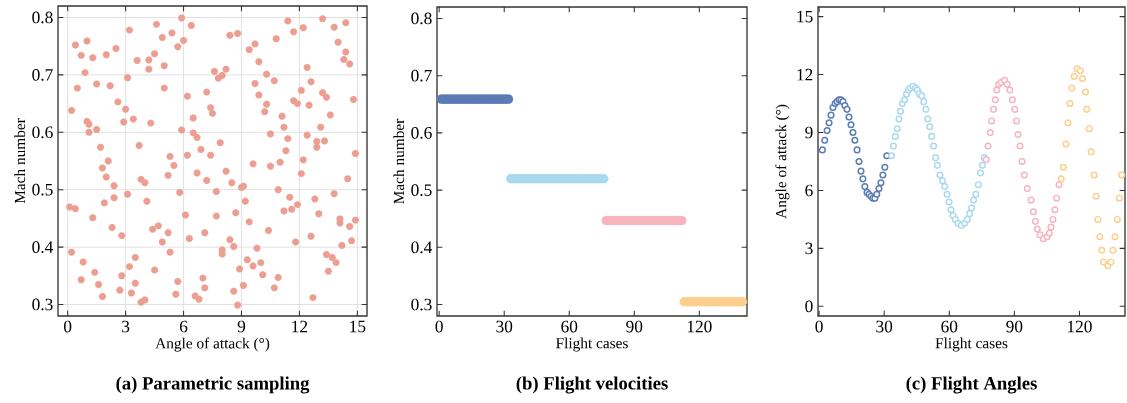 This screenshot has width=1127, height=403. What do you see at coordinates (241, 326) in the screenshot?
I see `x-tick-label: 9` at bounding box center [241, 326].